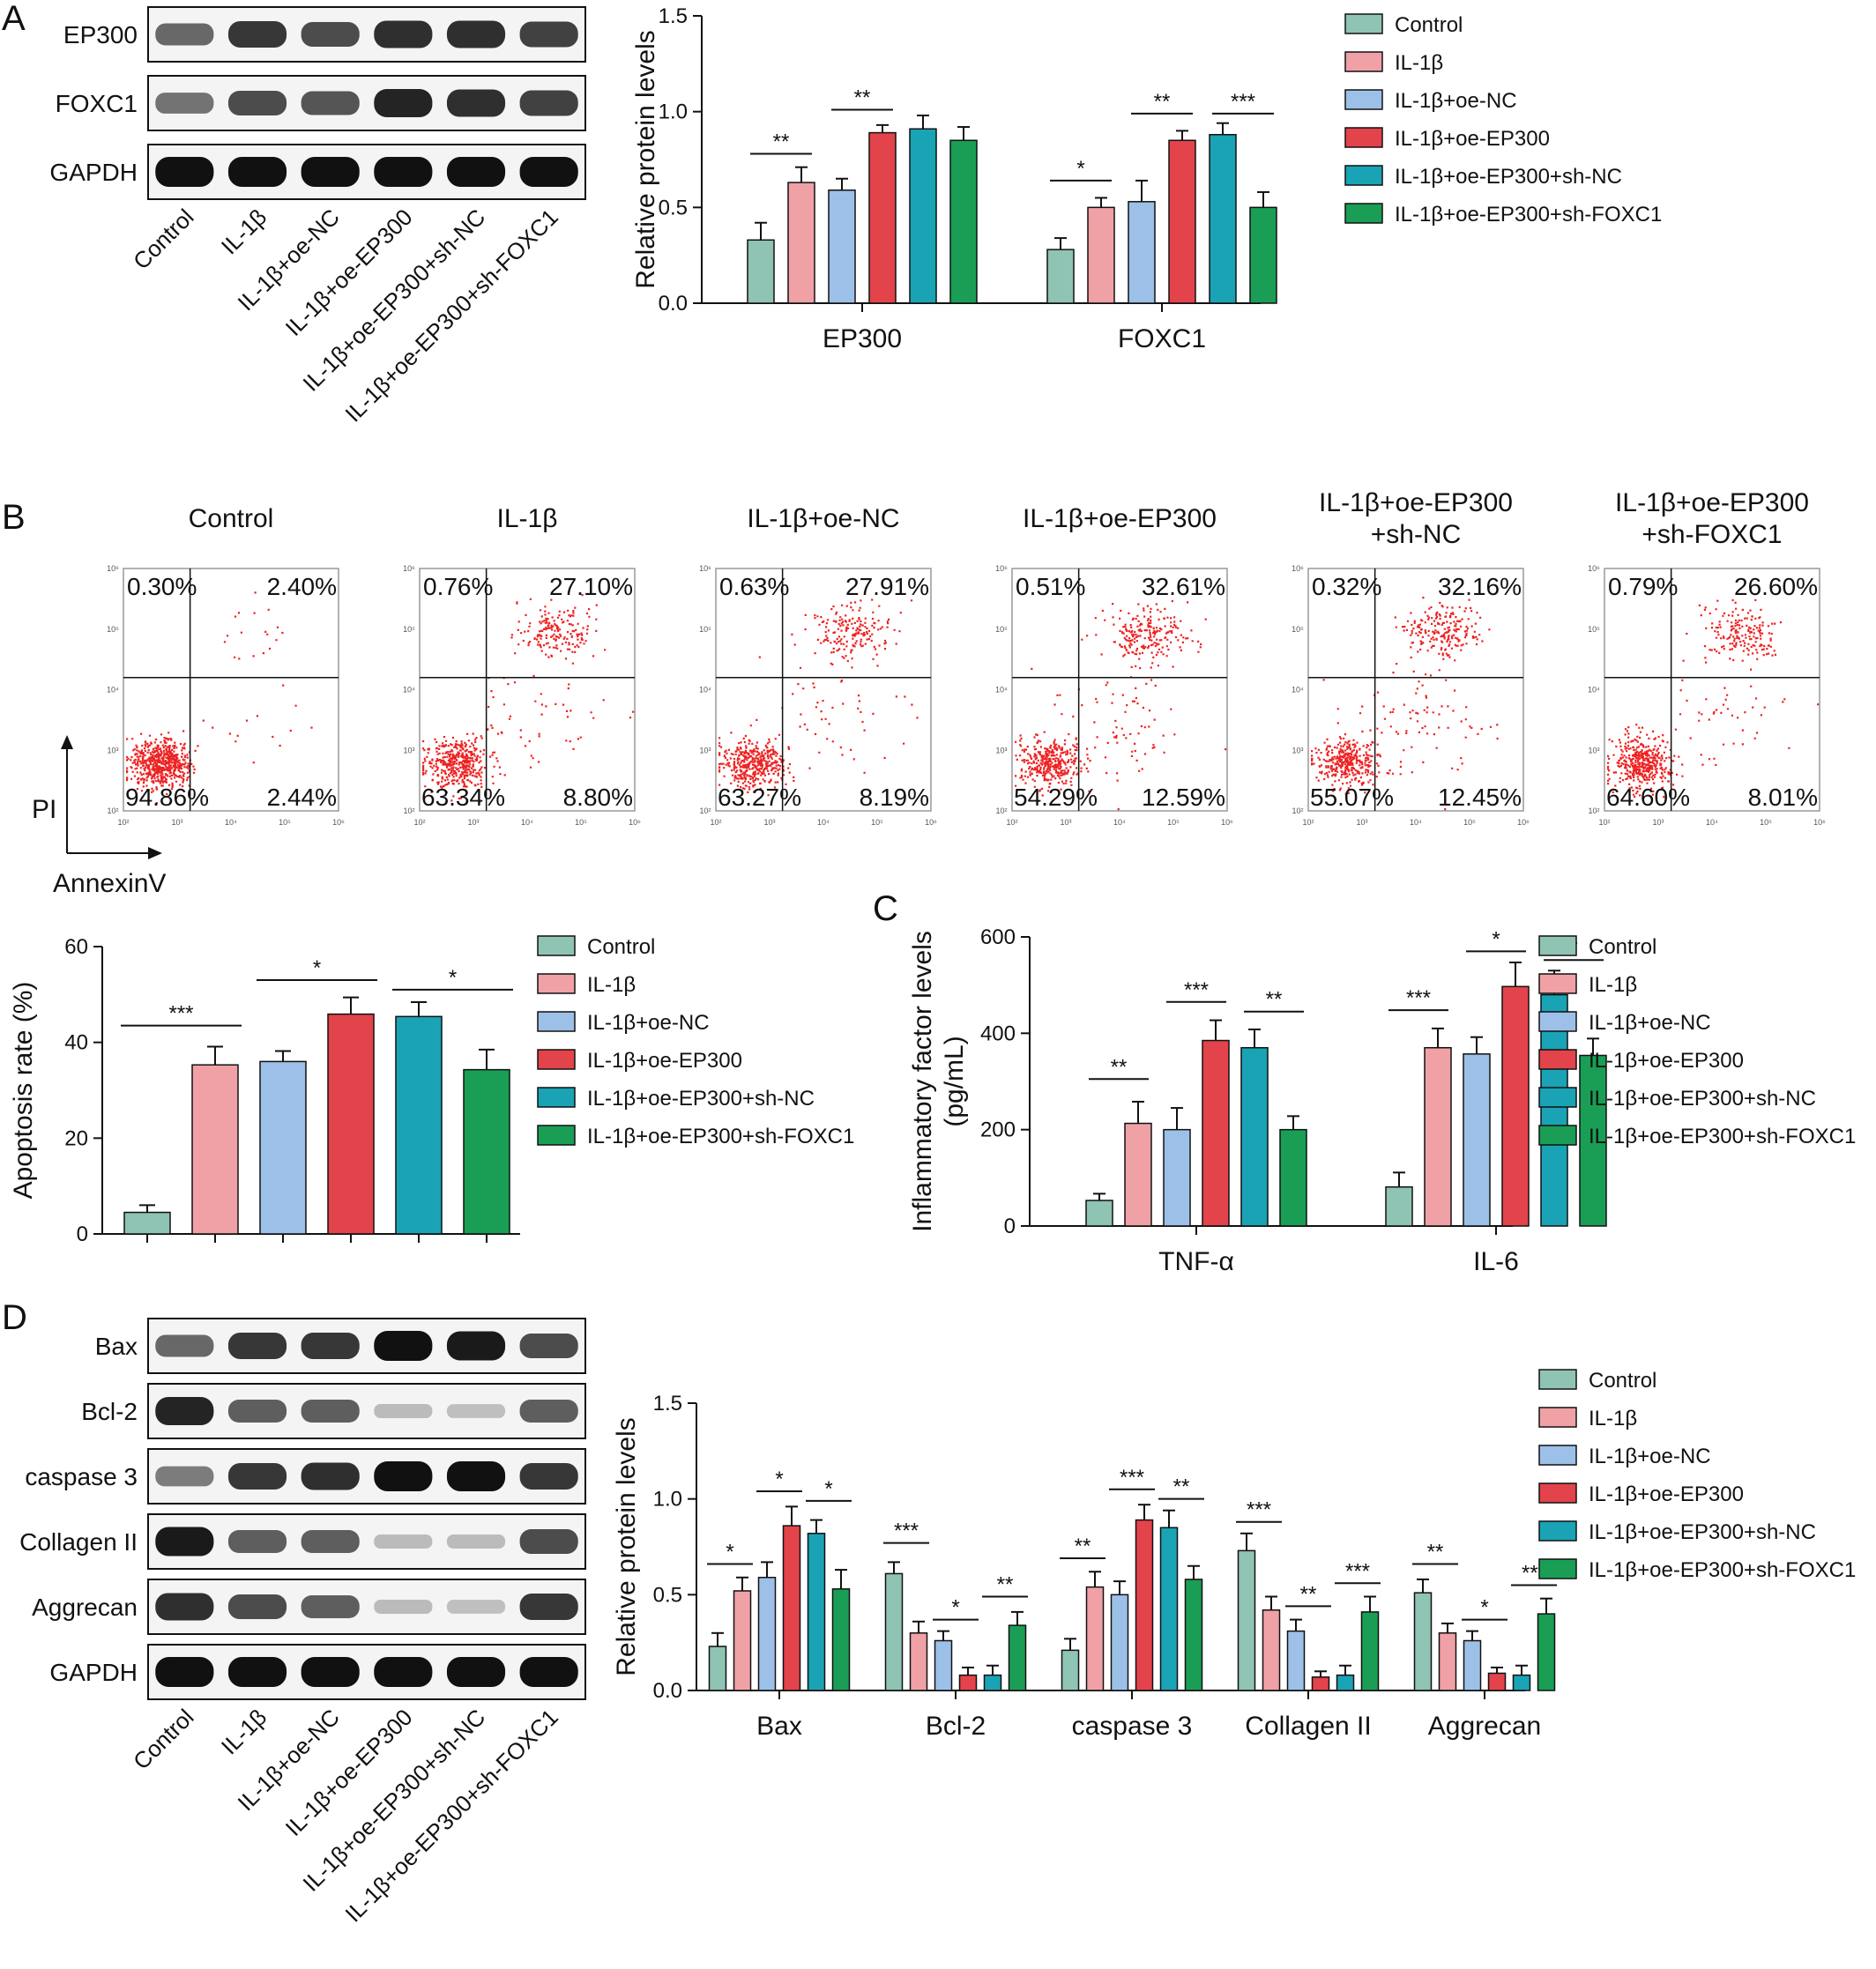 The image size is (1876, 1969). Describe the element at coordinates (100, 35) in the screenshot. I see `blot-label: EP300` at that location.